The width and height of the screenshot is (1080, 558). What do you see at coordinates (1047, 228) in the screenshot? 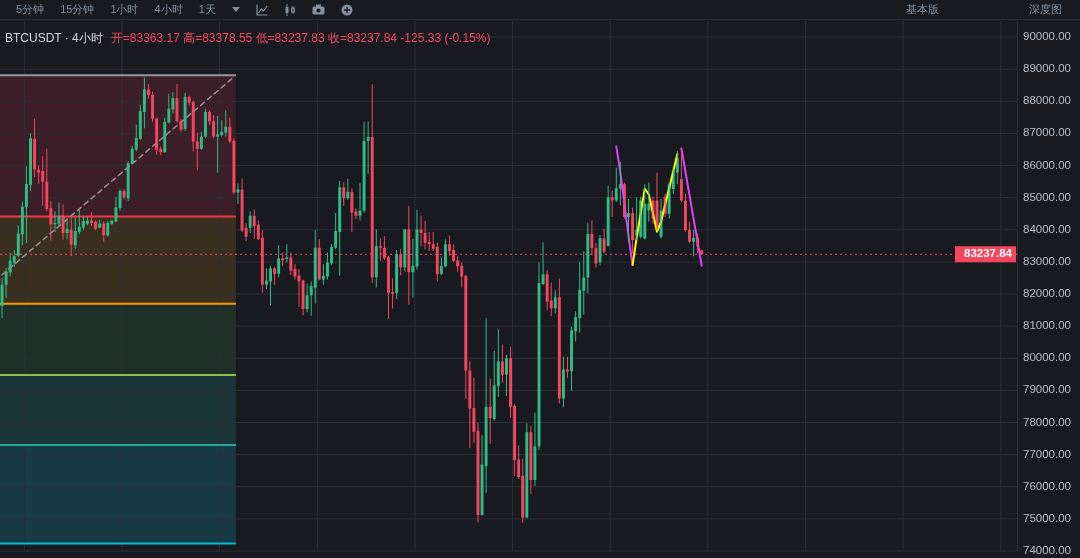
I see `y-tick-label: 84000.00` at bounding box center [1047, 228].